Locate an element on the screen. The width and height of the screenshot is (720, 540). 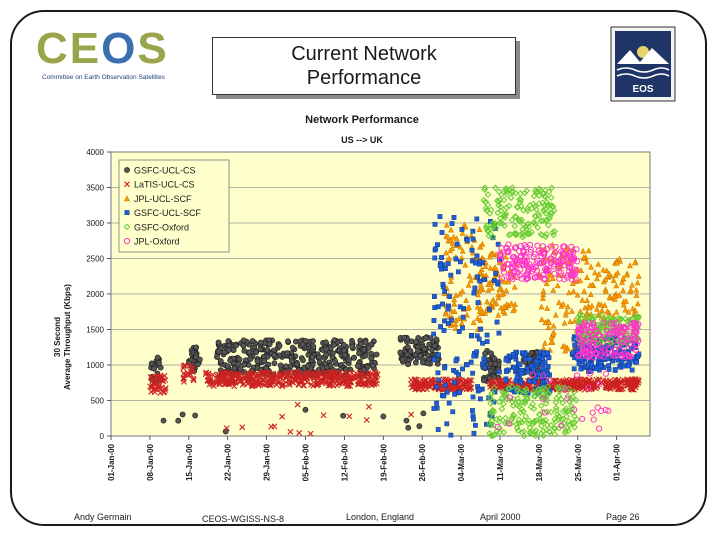
eos-logo-text: EOS is located at coordinates (642, 89).